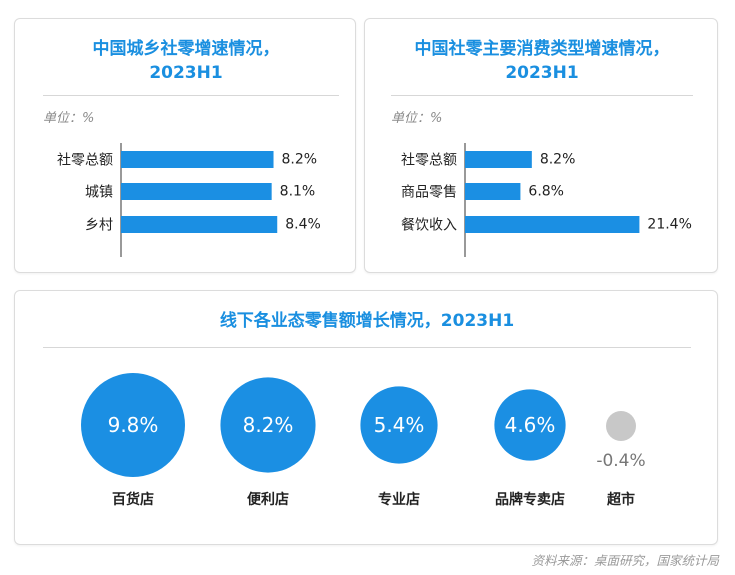  What do you see at coordinates (429, 226) in the screenshot?
I see `right-category-label: 餐饮收入` at bounding box center [429, 226].